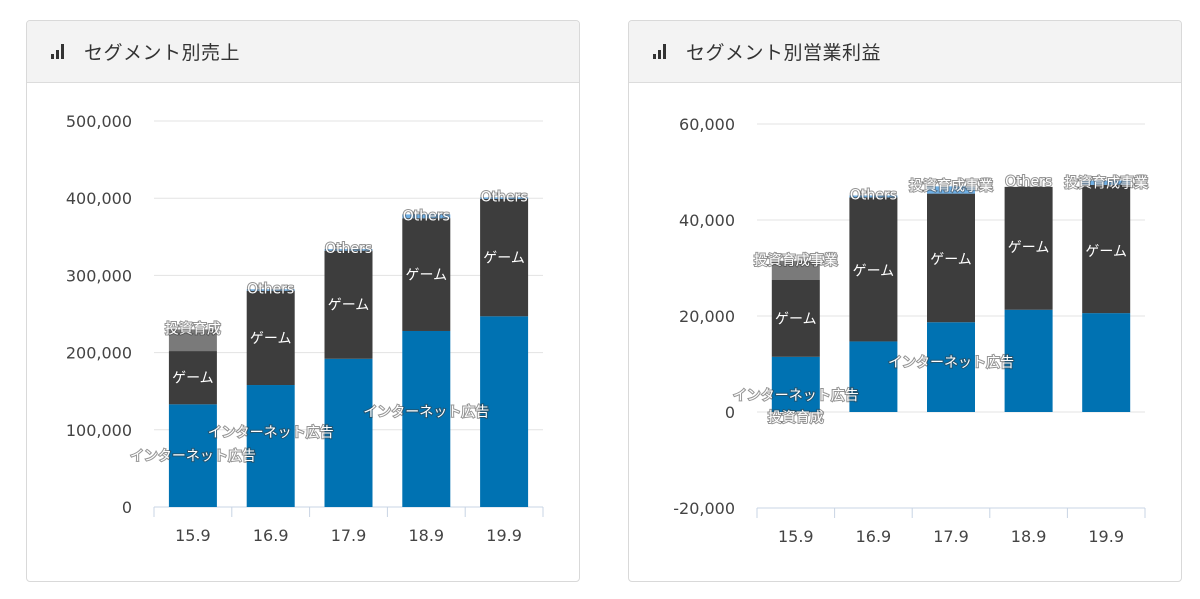 Image resolution: width=1200 pixels, height=599 pixels. I want to click on y-tick-label: 500,000, so click(99, 121).